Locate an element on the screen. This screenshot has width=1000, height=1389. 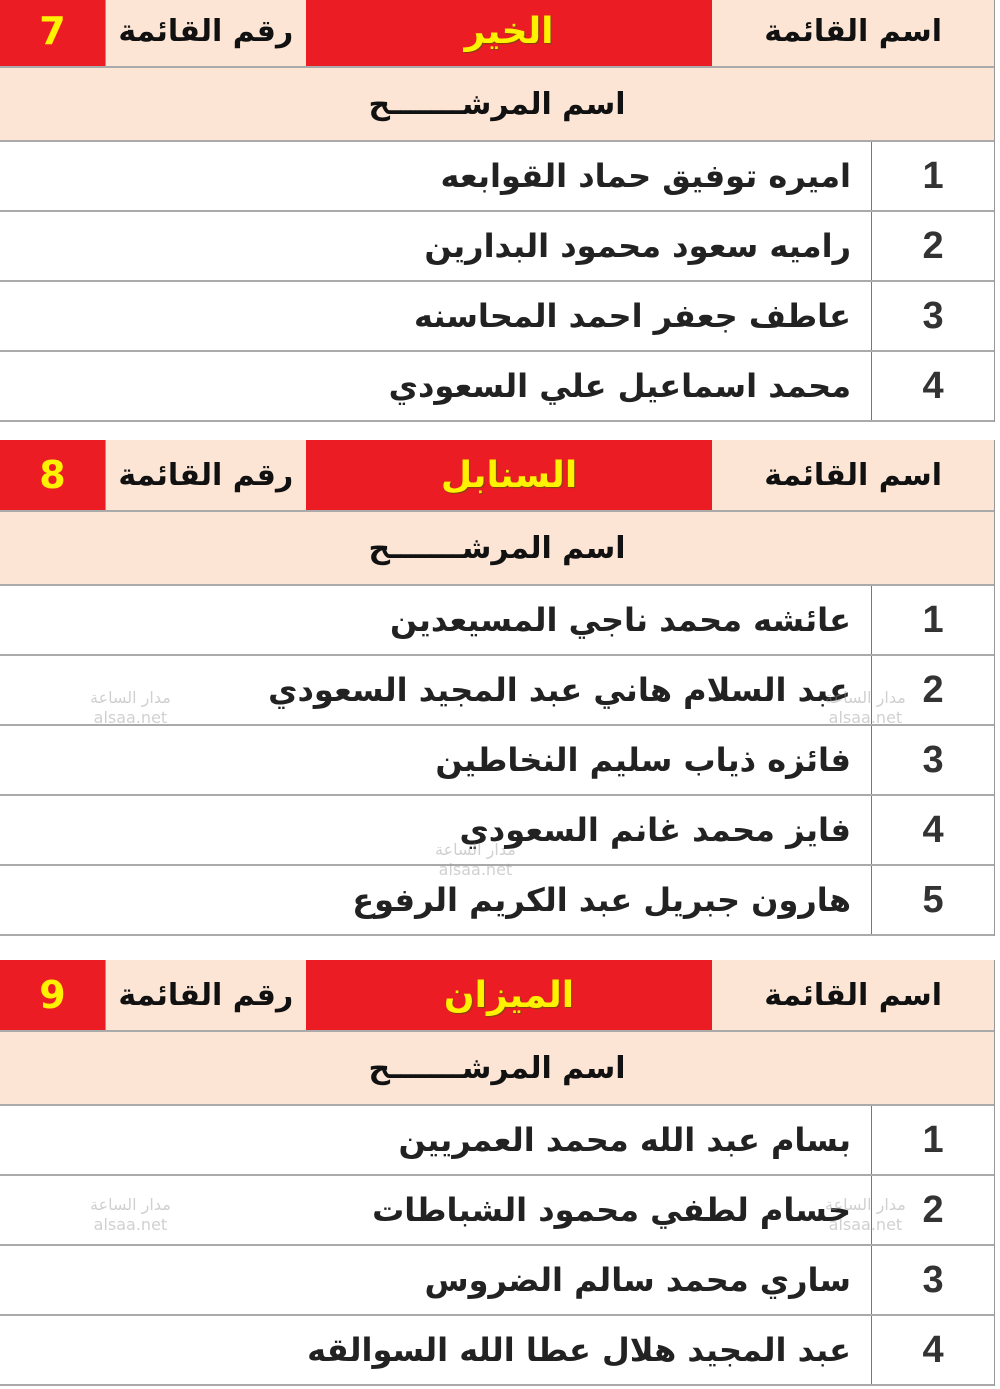
table-row: 4 محمد اسماعيل علي السعودي is located at coordinates (497, 387).